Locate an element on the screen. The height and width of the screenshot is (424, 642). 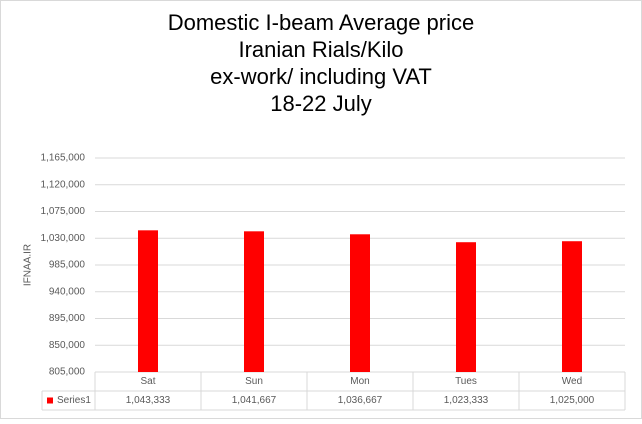
x-tick-label: Tues is located at coordinates (466, 381).